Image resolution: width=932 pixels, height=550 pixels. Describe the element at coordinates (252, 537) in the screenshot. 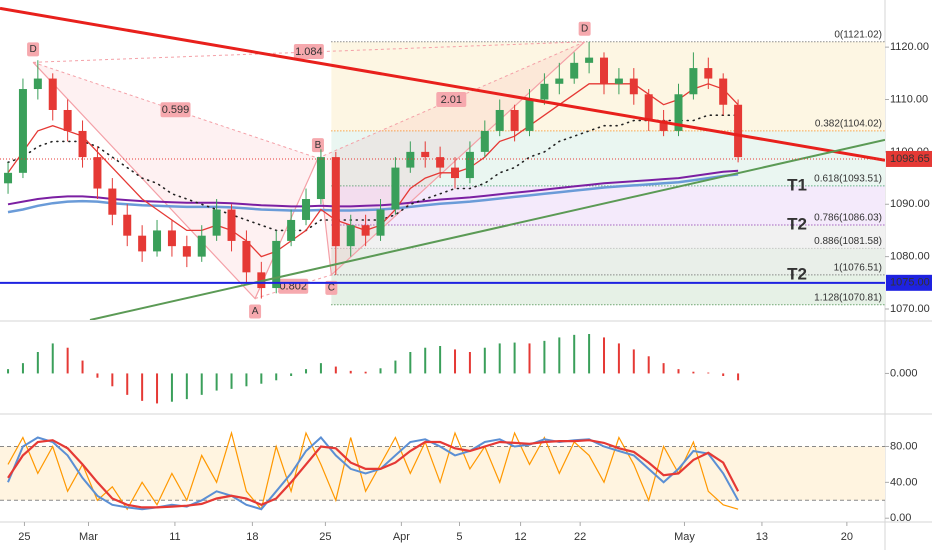

I see `x-tick-label: 18` at that location.